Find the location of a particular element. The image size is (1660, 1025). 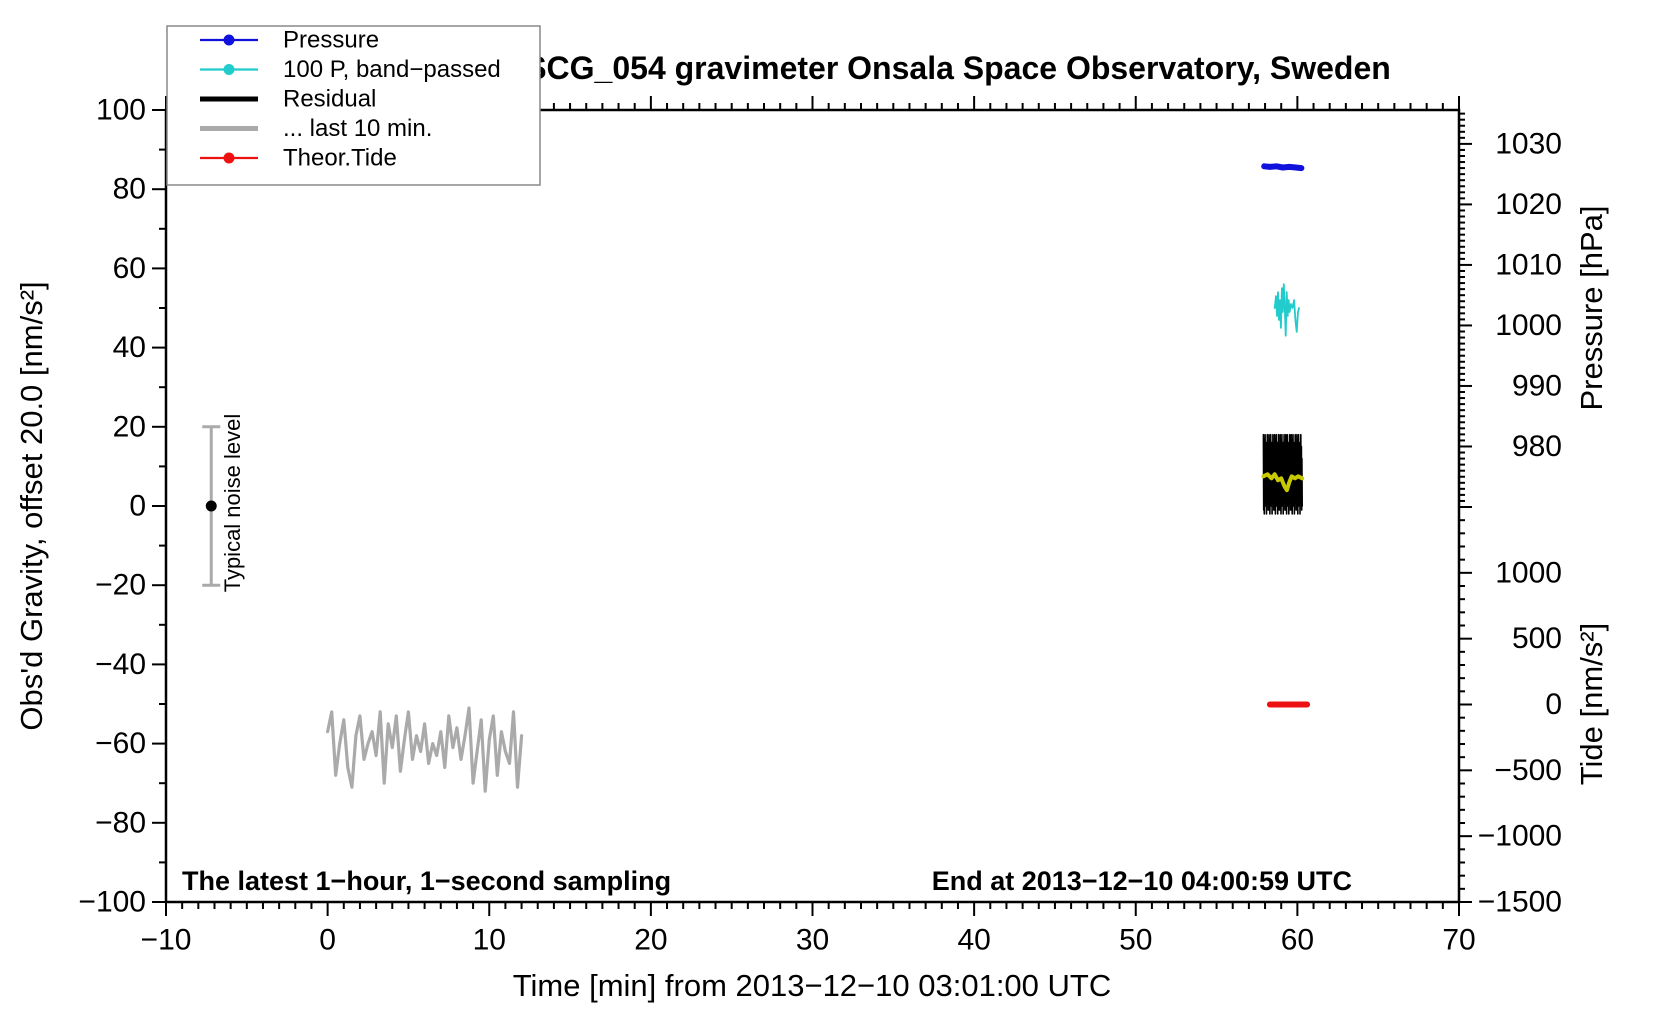

gravity-tick-label: 20 is located at coordinates (129, 426).